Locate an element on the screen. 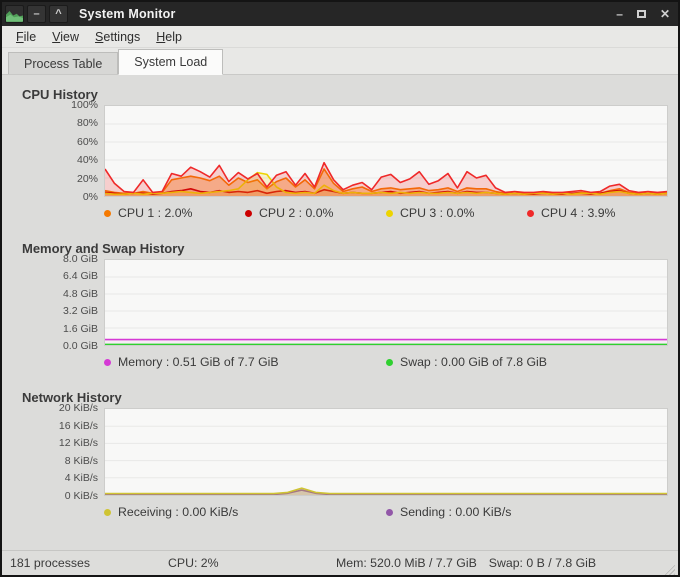  cpu-history-chart is located at coordinates (386, 151).